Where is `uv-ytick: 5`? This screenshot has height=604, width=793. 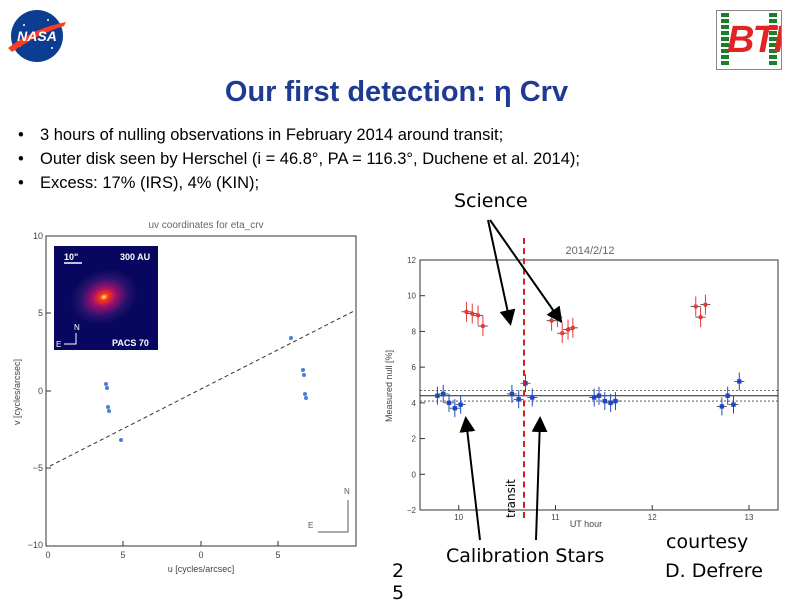 uv-ytick: 5 is located at coordinates (40, 313).